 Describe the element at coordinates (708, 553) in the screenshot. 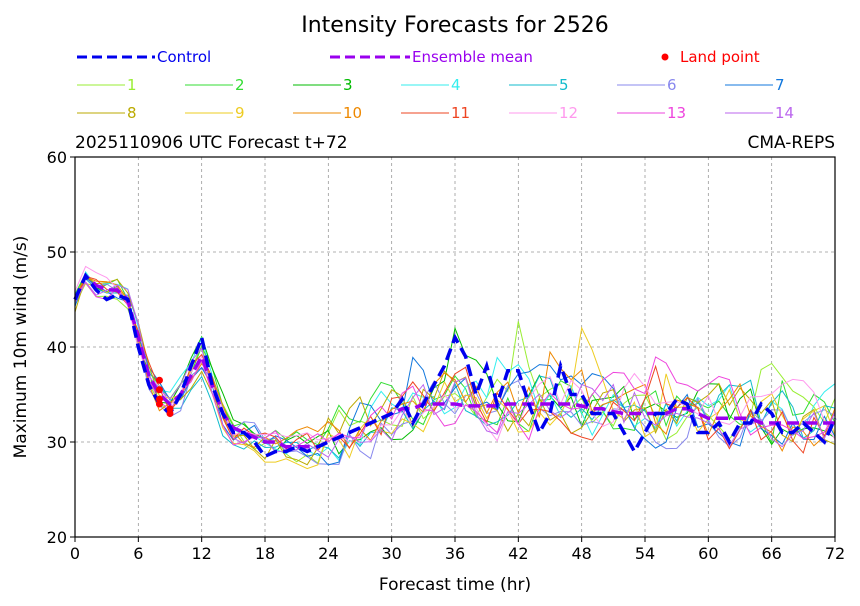

I see `x-tick-label: 60` at that location.